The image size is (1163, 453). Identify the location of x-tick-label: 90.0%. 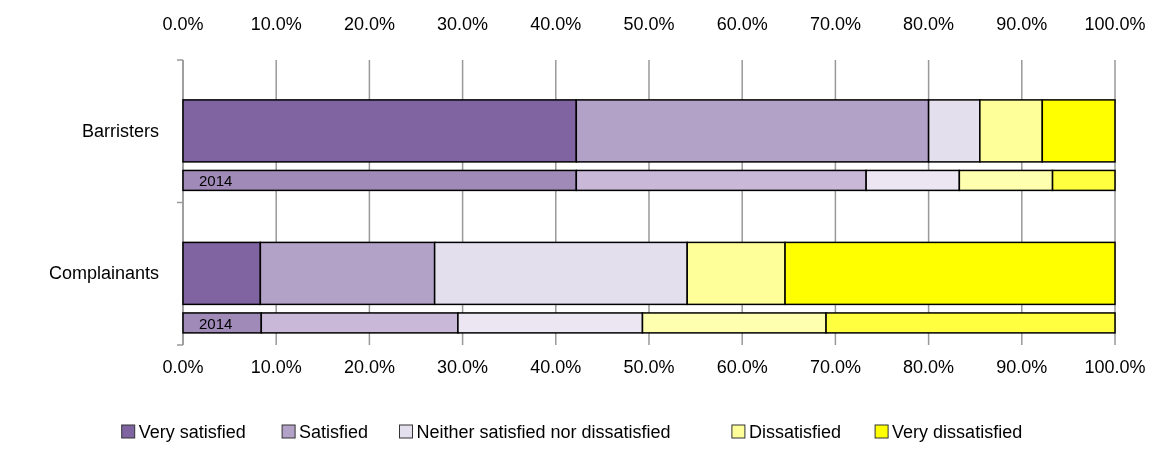
(1022, 367).